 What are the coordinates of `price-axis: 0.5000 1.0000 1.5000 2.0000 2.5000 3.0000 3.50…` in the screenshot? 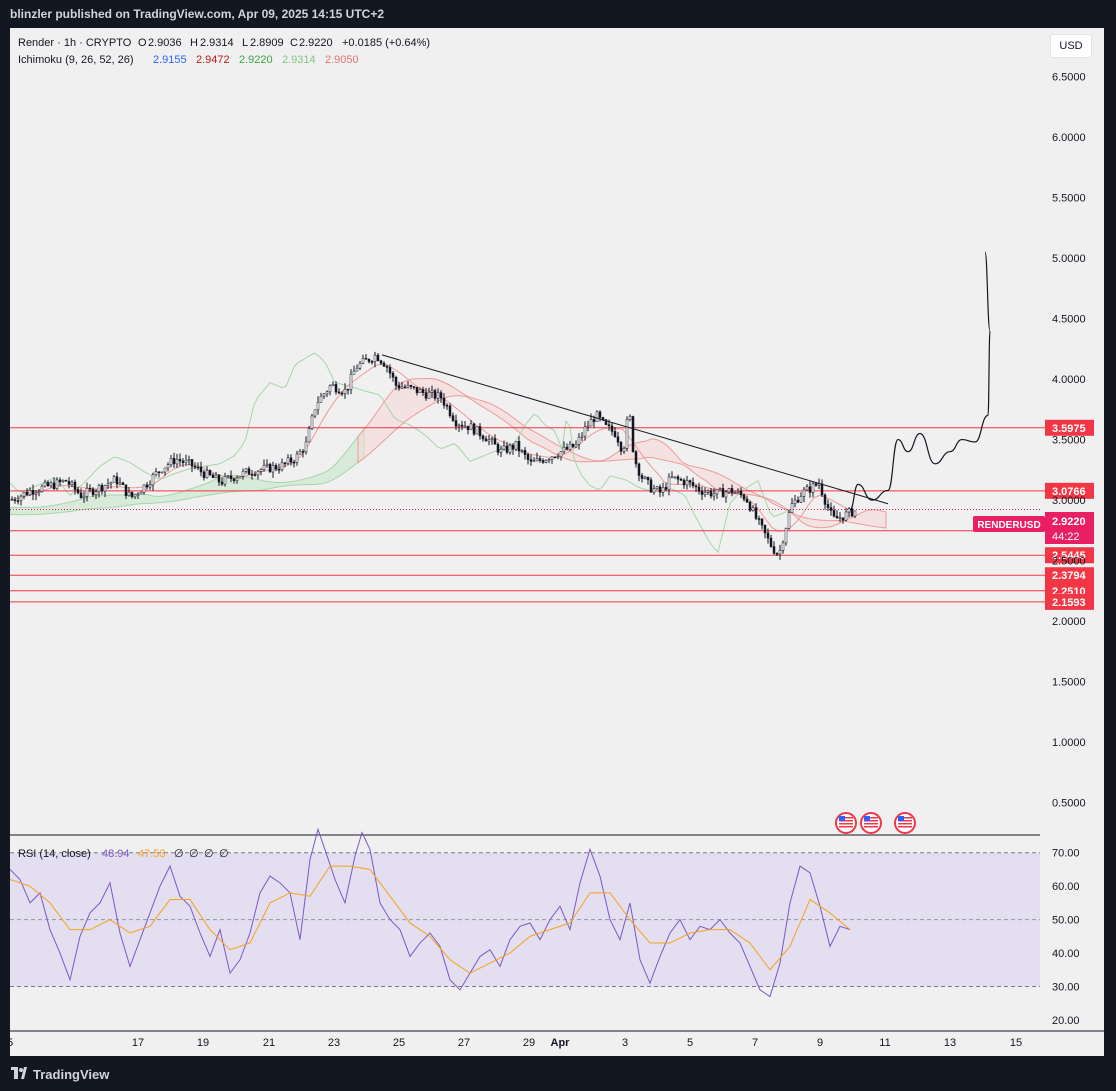 It's located at (1069, 440).